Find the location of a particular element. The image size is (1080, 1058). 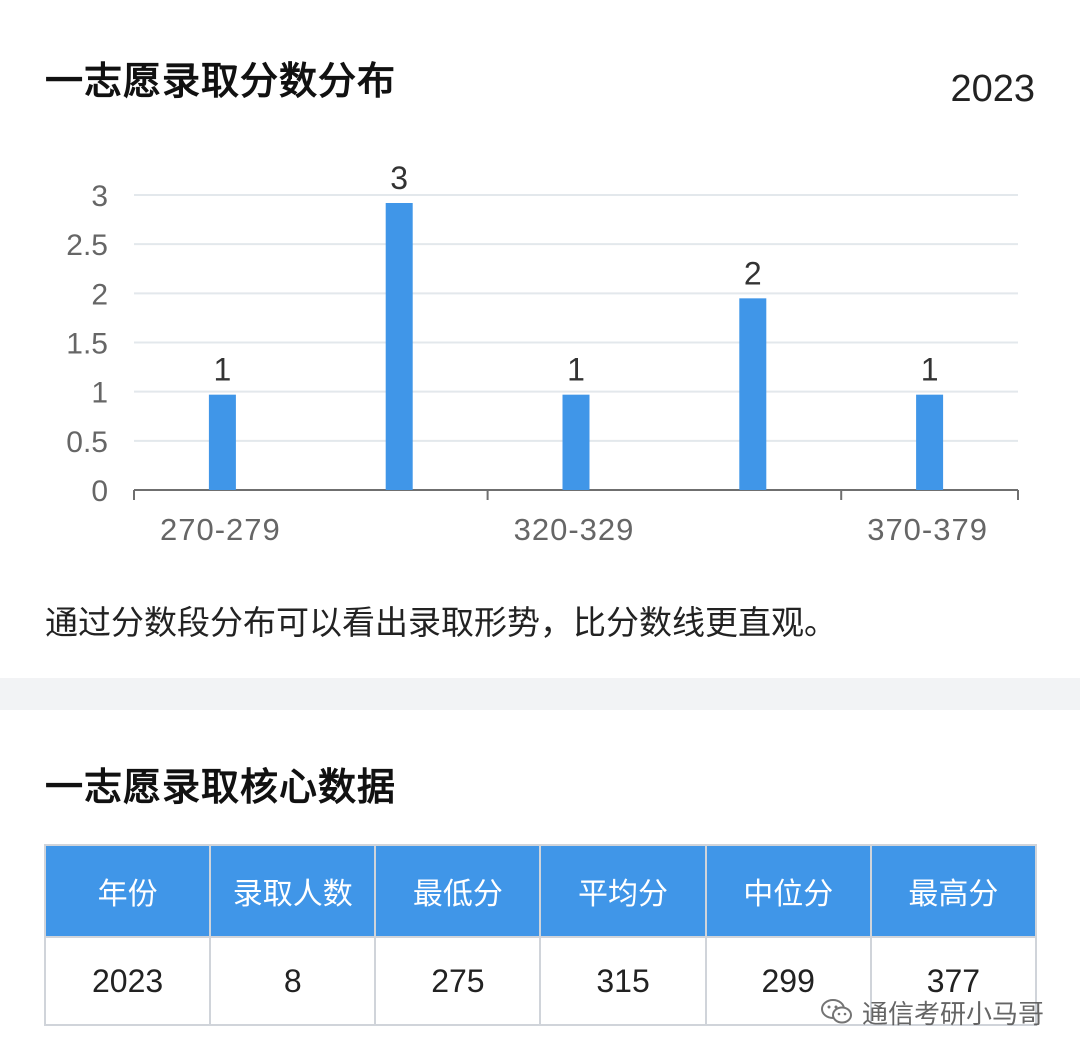

bar-data-label: 3 is located at coordinates (399, 178).